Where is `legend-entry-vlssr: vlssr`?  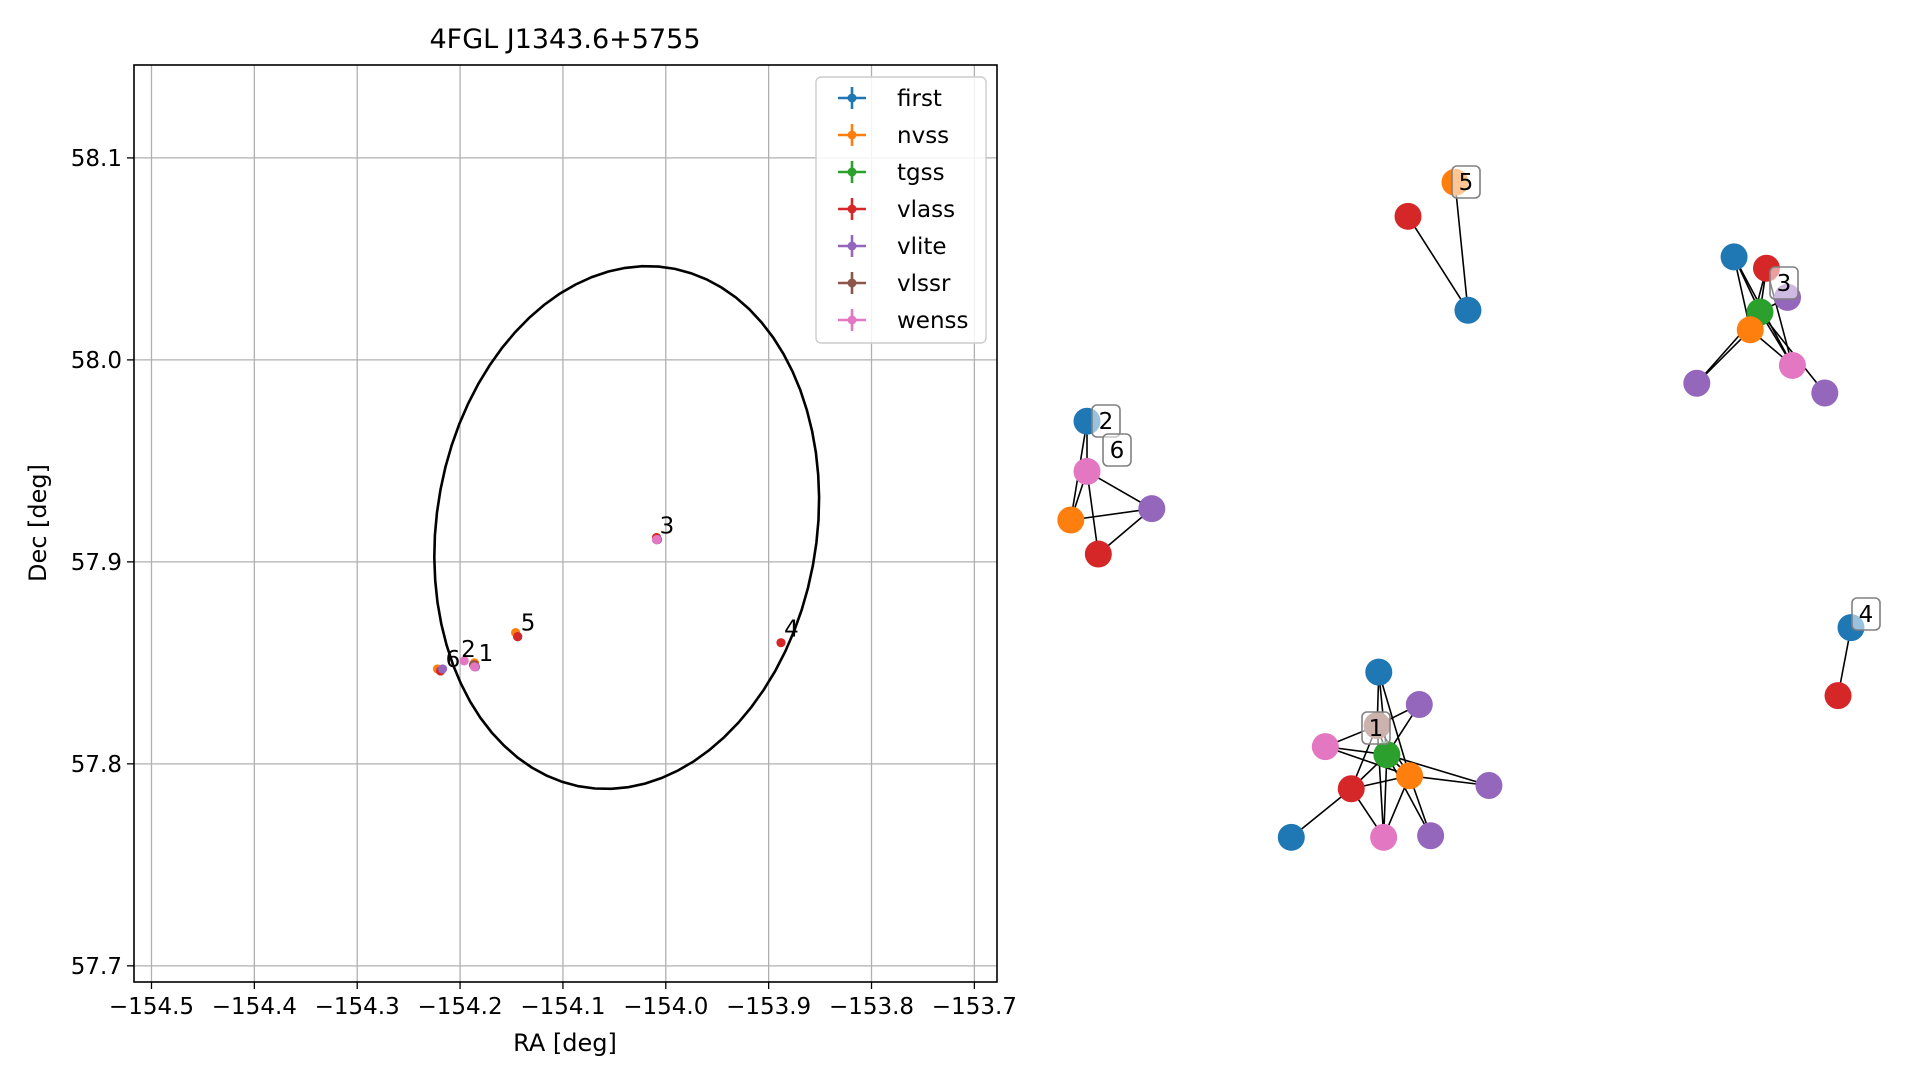 legend-entry-vlssr: vlssr is located at coordinates (894, 284).